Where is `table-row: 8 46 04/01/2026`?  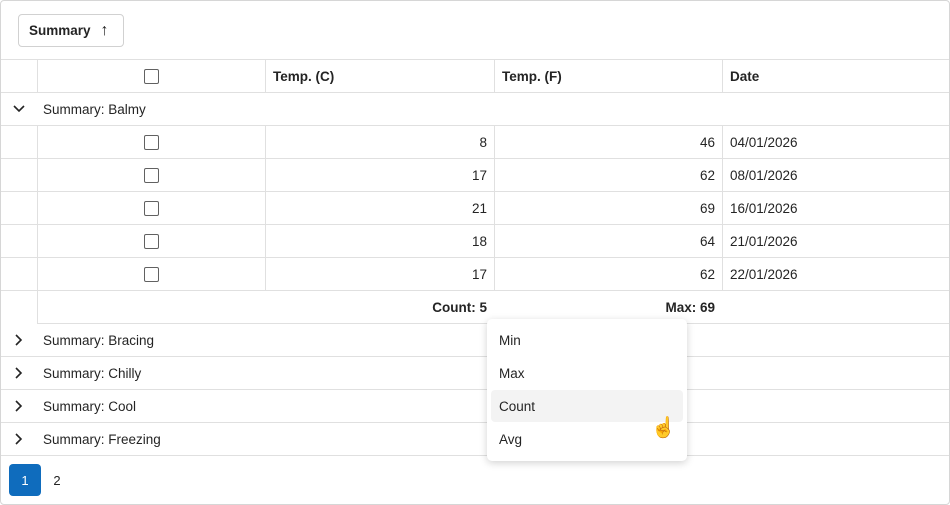 table-row: 8 46 04/01/2026 is located at coordinates (475, 142).